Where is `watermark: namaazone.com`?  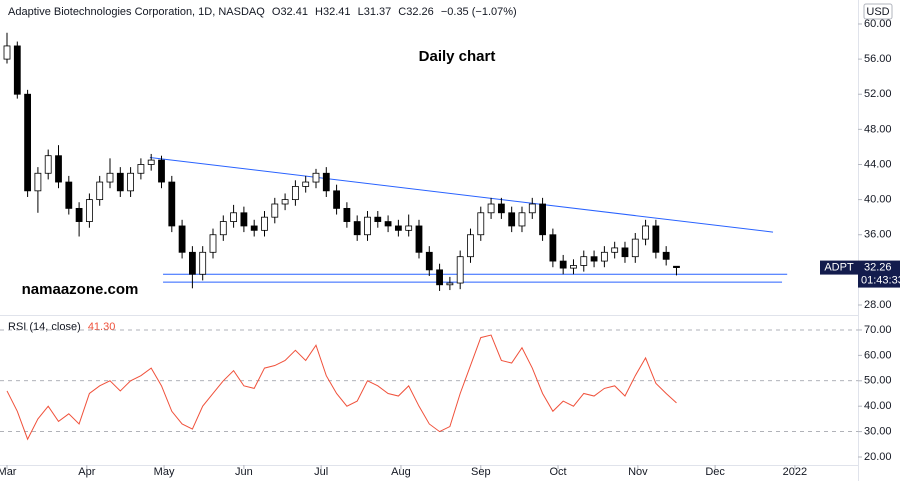 watermark: namaazone.com is located at coordinates (80, 289).